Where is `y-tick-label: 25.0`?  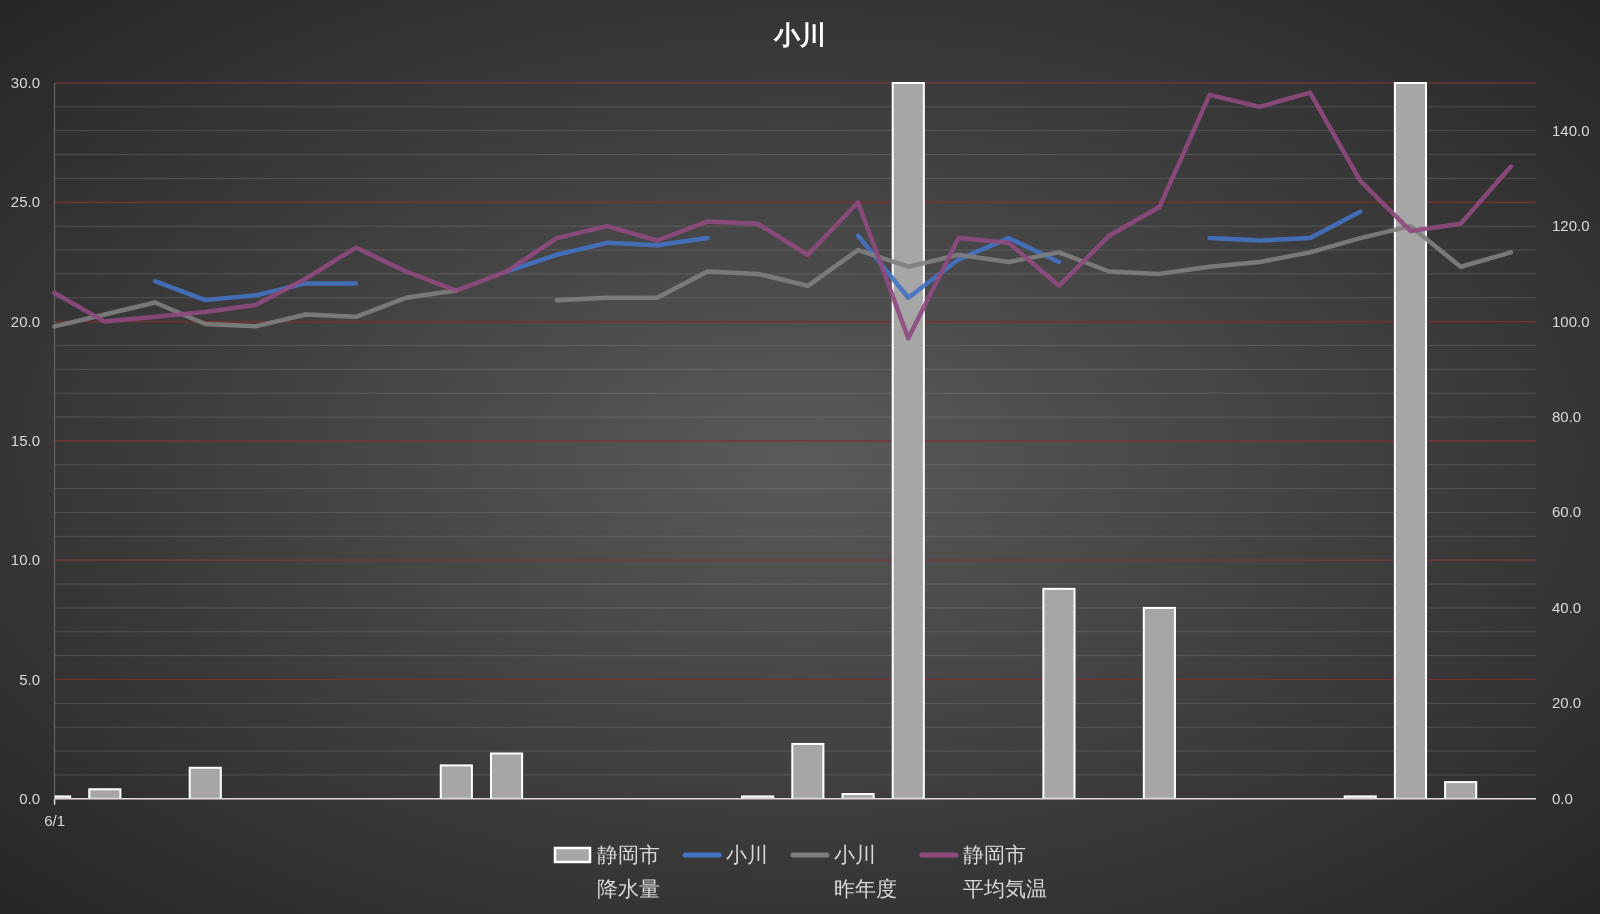 y-tick-label: 25.0 is located at coordinates (25, 202).